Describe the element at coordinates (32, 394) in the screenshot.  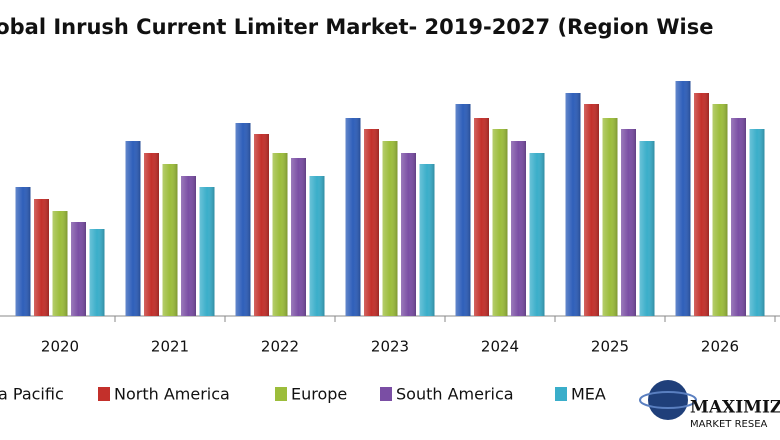
I see `legend-label: a Pacific` at that location.